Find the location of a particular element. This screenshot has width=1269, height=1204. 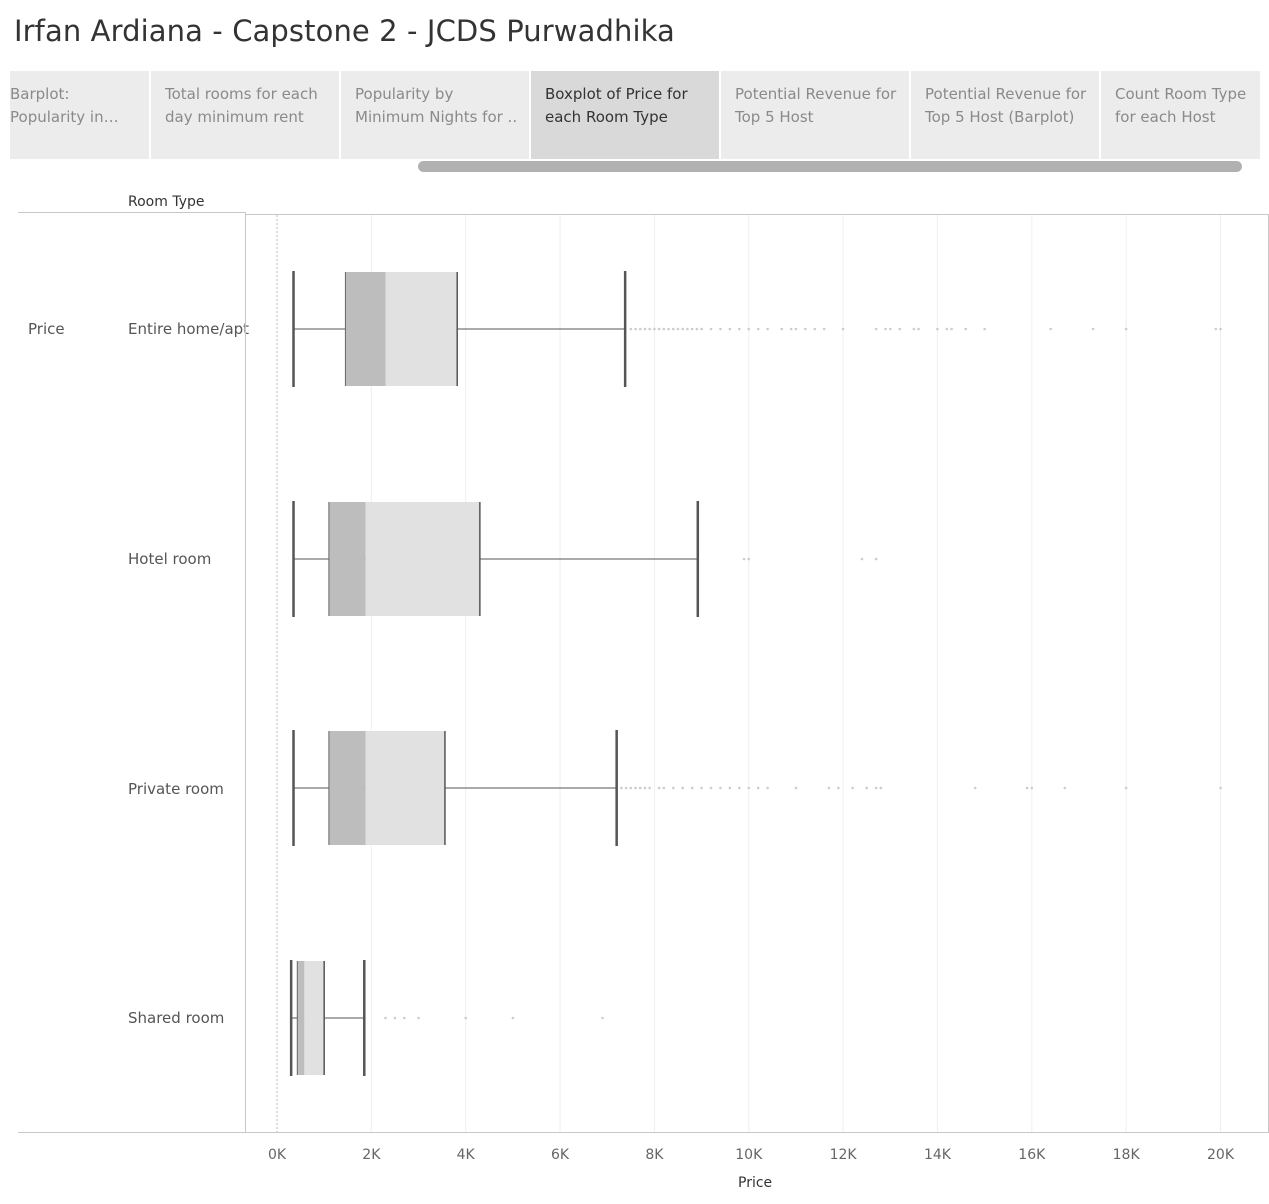

tab-potential-revenue: Potential Revenue for Top 5 Host is located at coordinates (815, 115).